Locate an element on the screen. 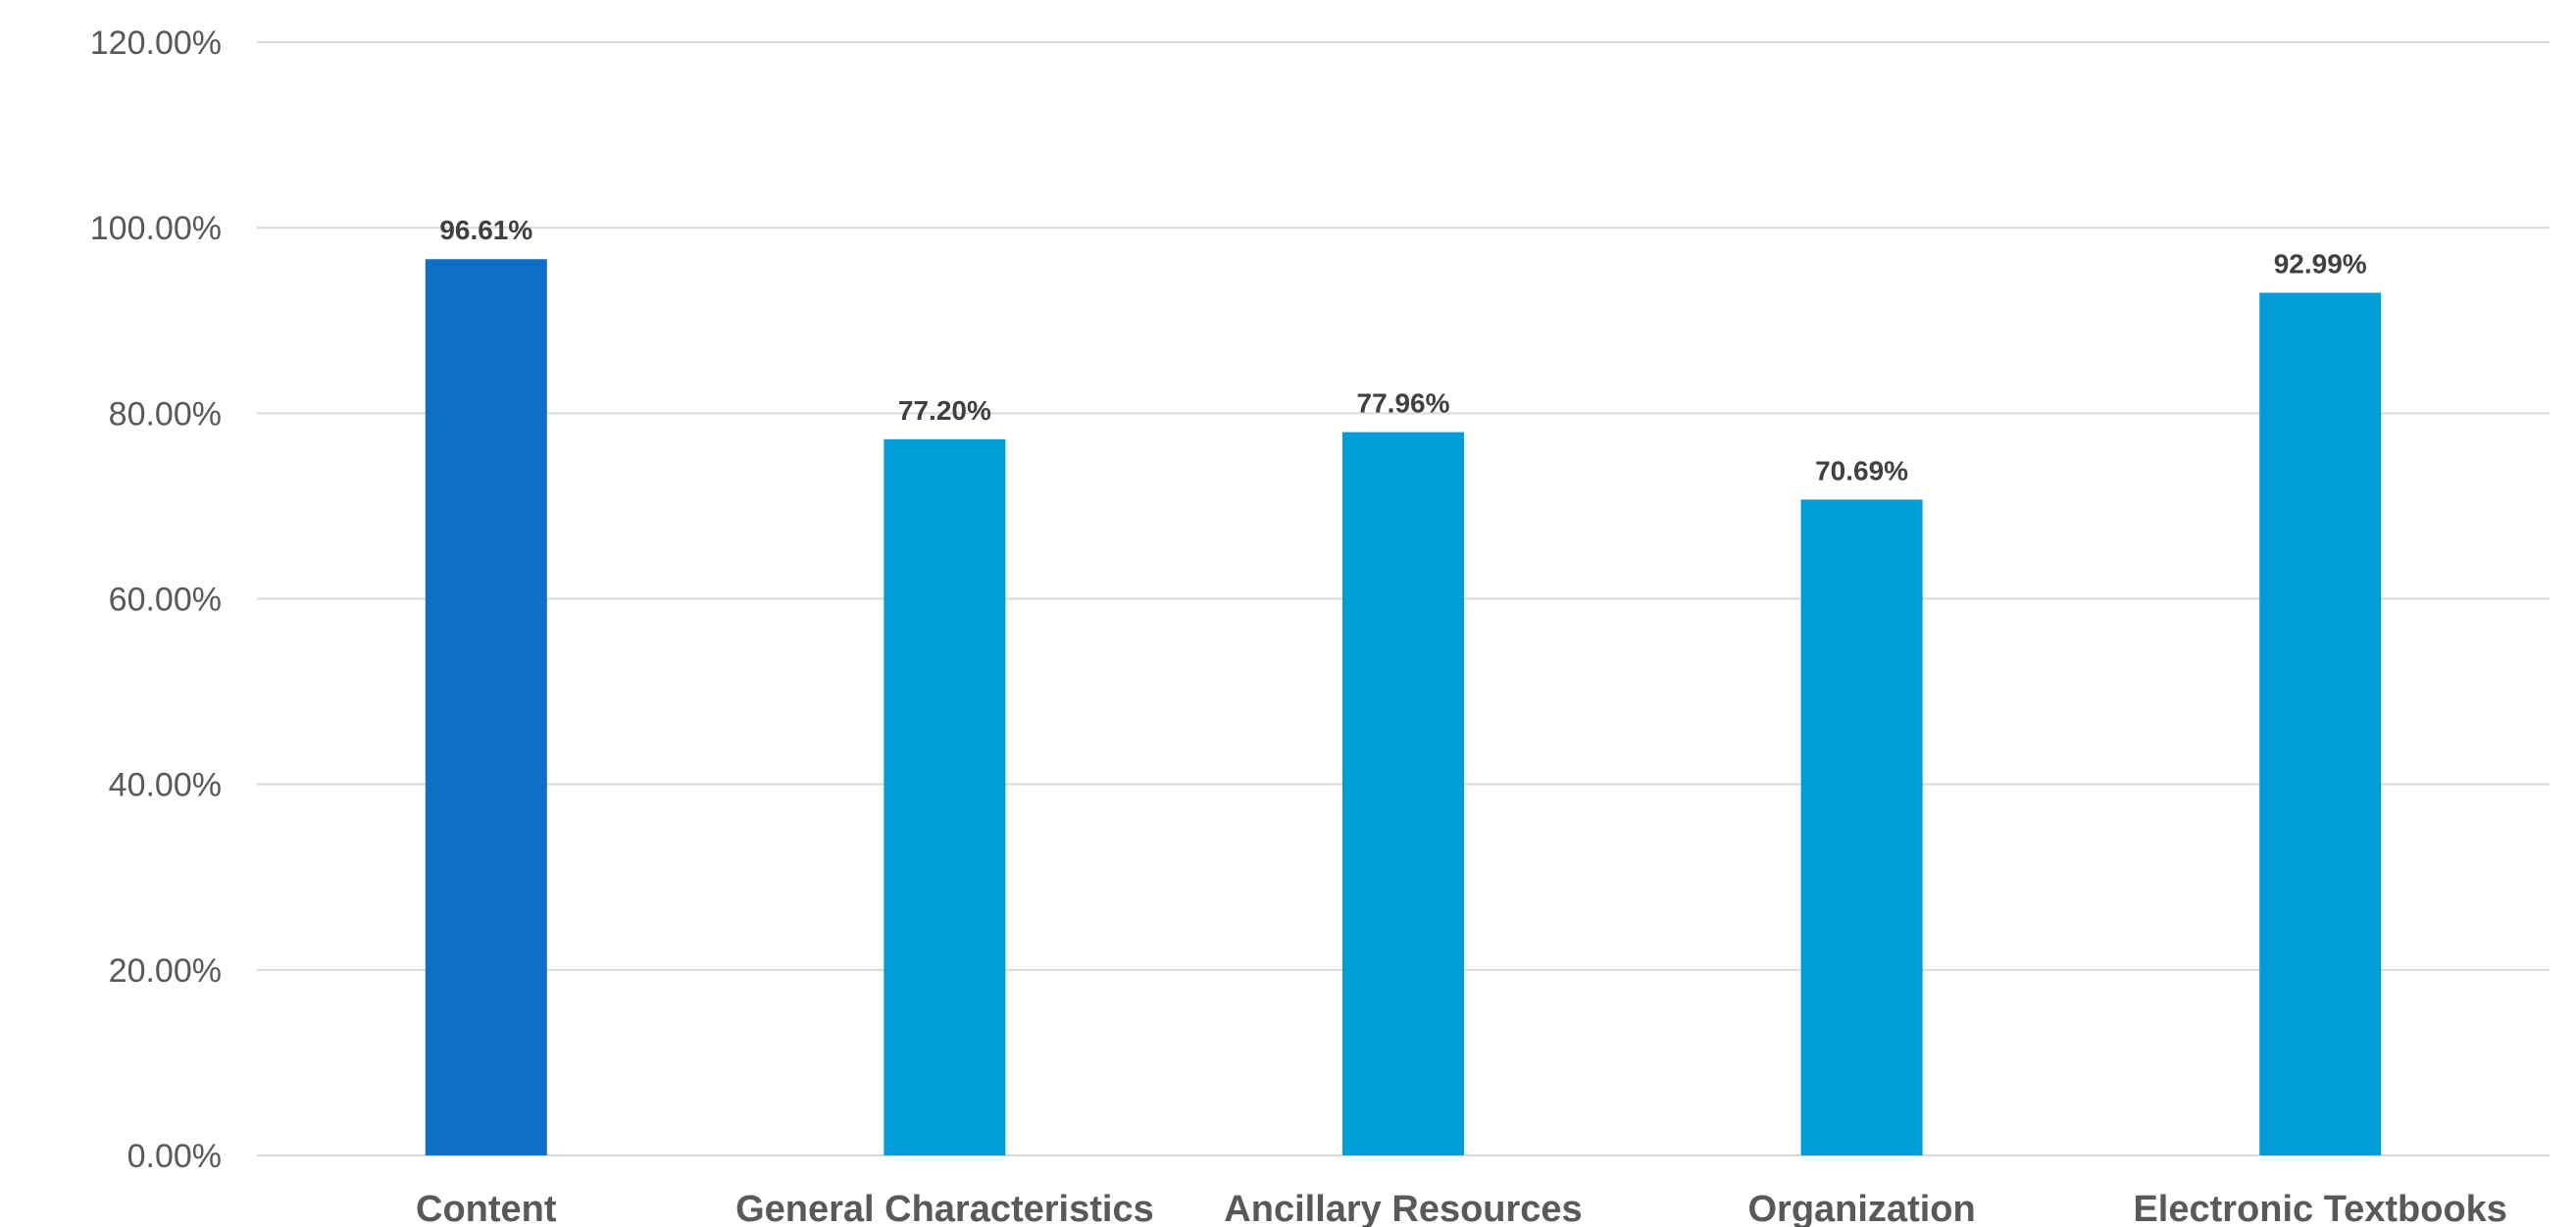 The image size is (2576, 1227). x-tick-label: Organization is located at coordinates (1861, 1208).